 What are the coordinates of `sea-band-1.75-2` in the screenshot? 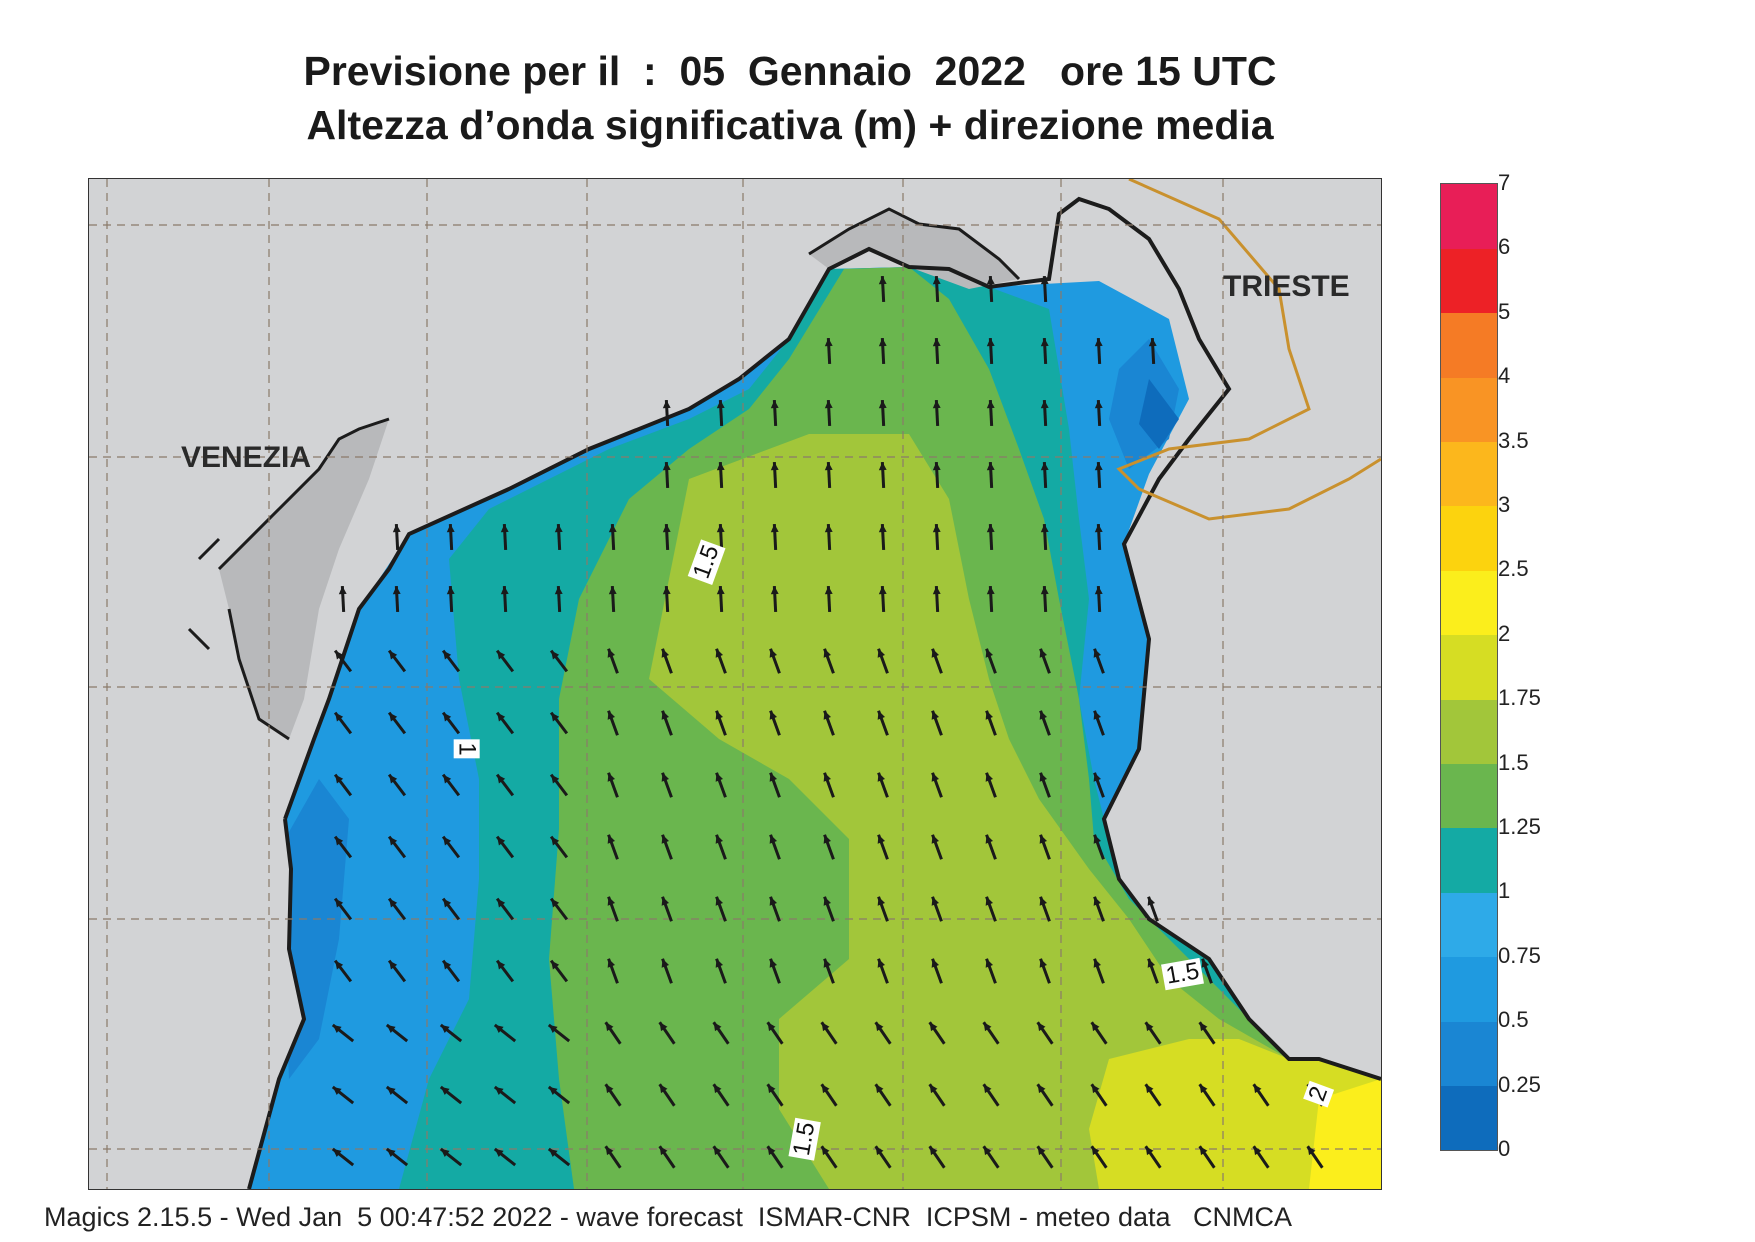 It's located at (1235, 1114).